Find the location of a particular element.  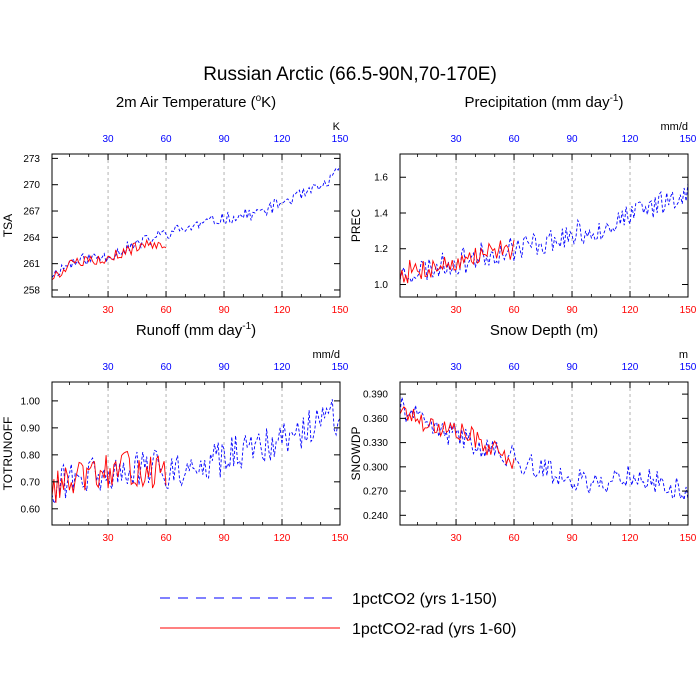

panel-title: Snow Depth (m) is located at coordinates (544, 330).